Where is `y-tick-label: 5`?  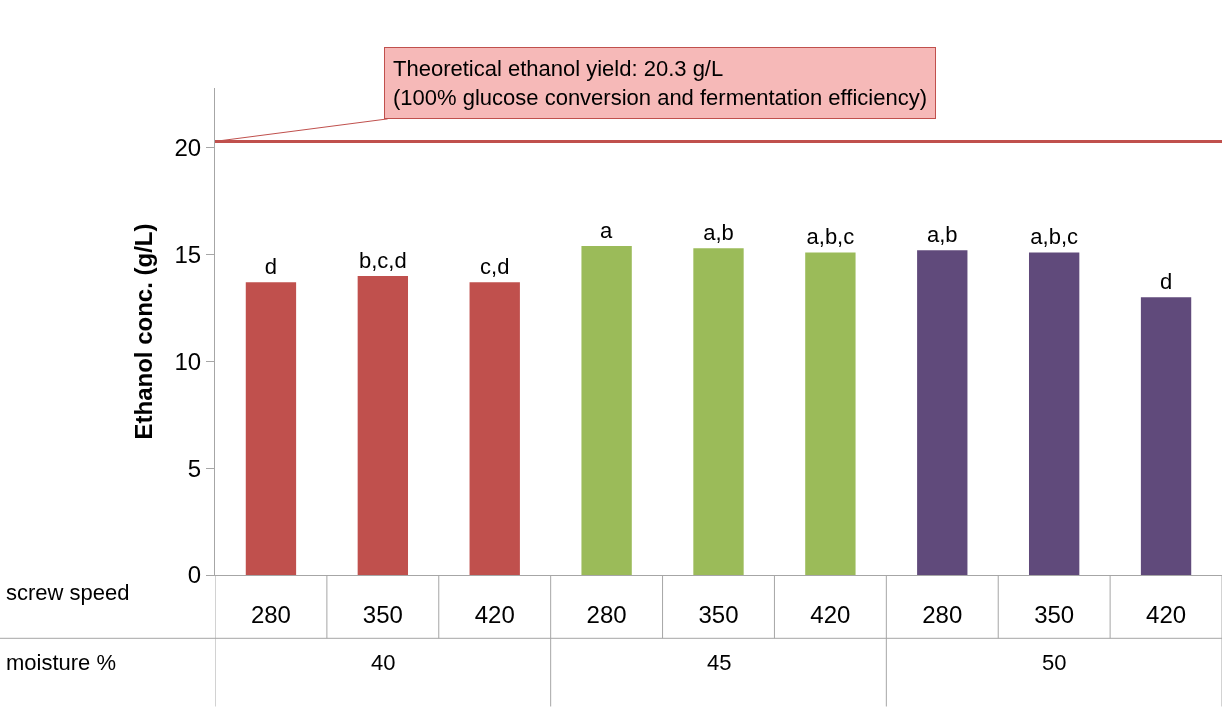 y-tick-label: 5 is located at coordinates (194, 468).